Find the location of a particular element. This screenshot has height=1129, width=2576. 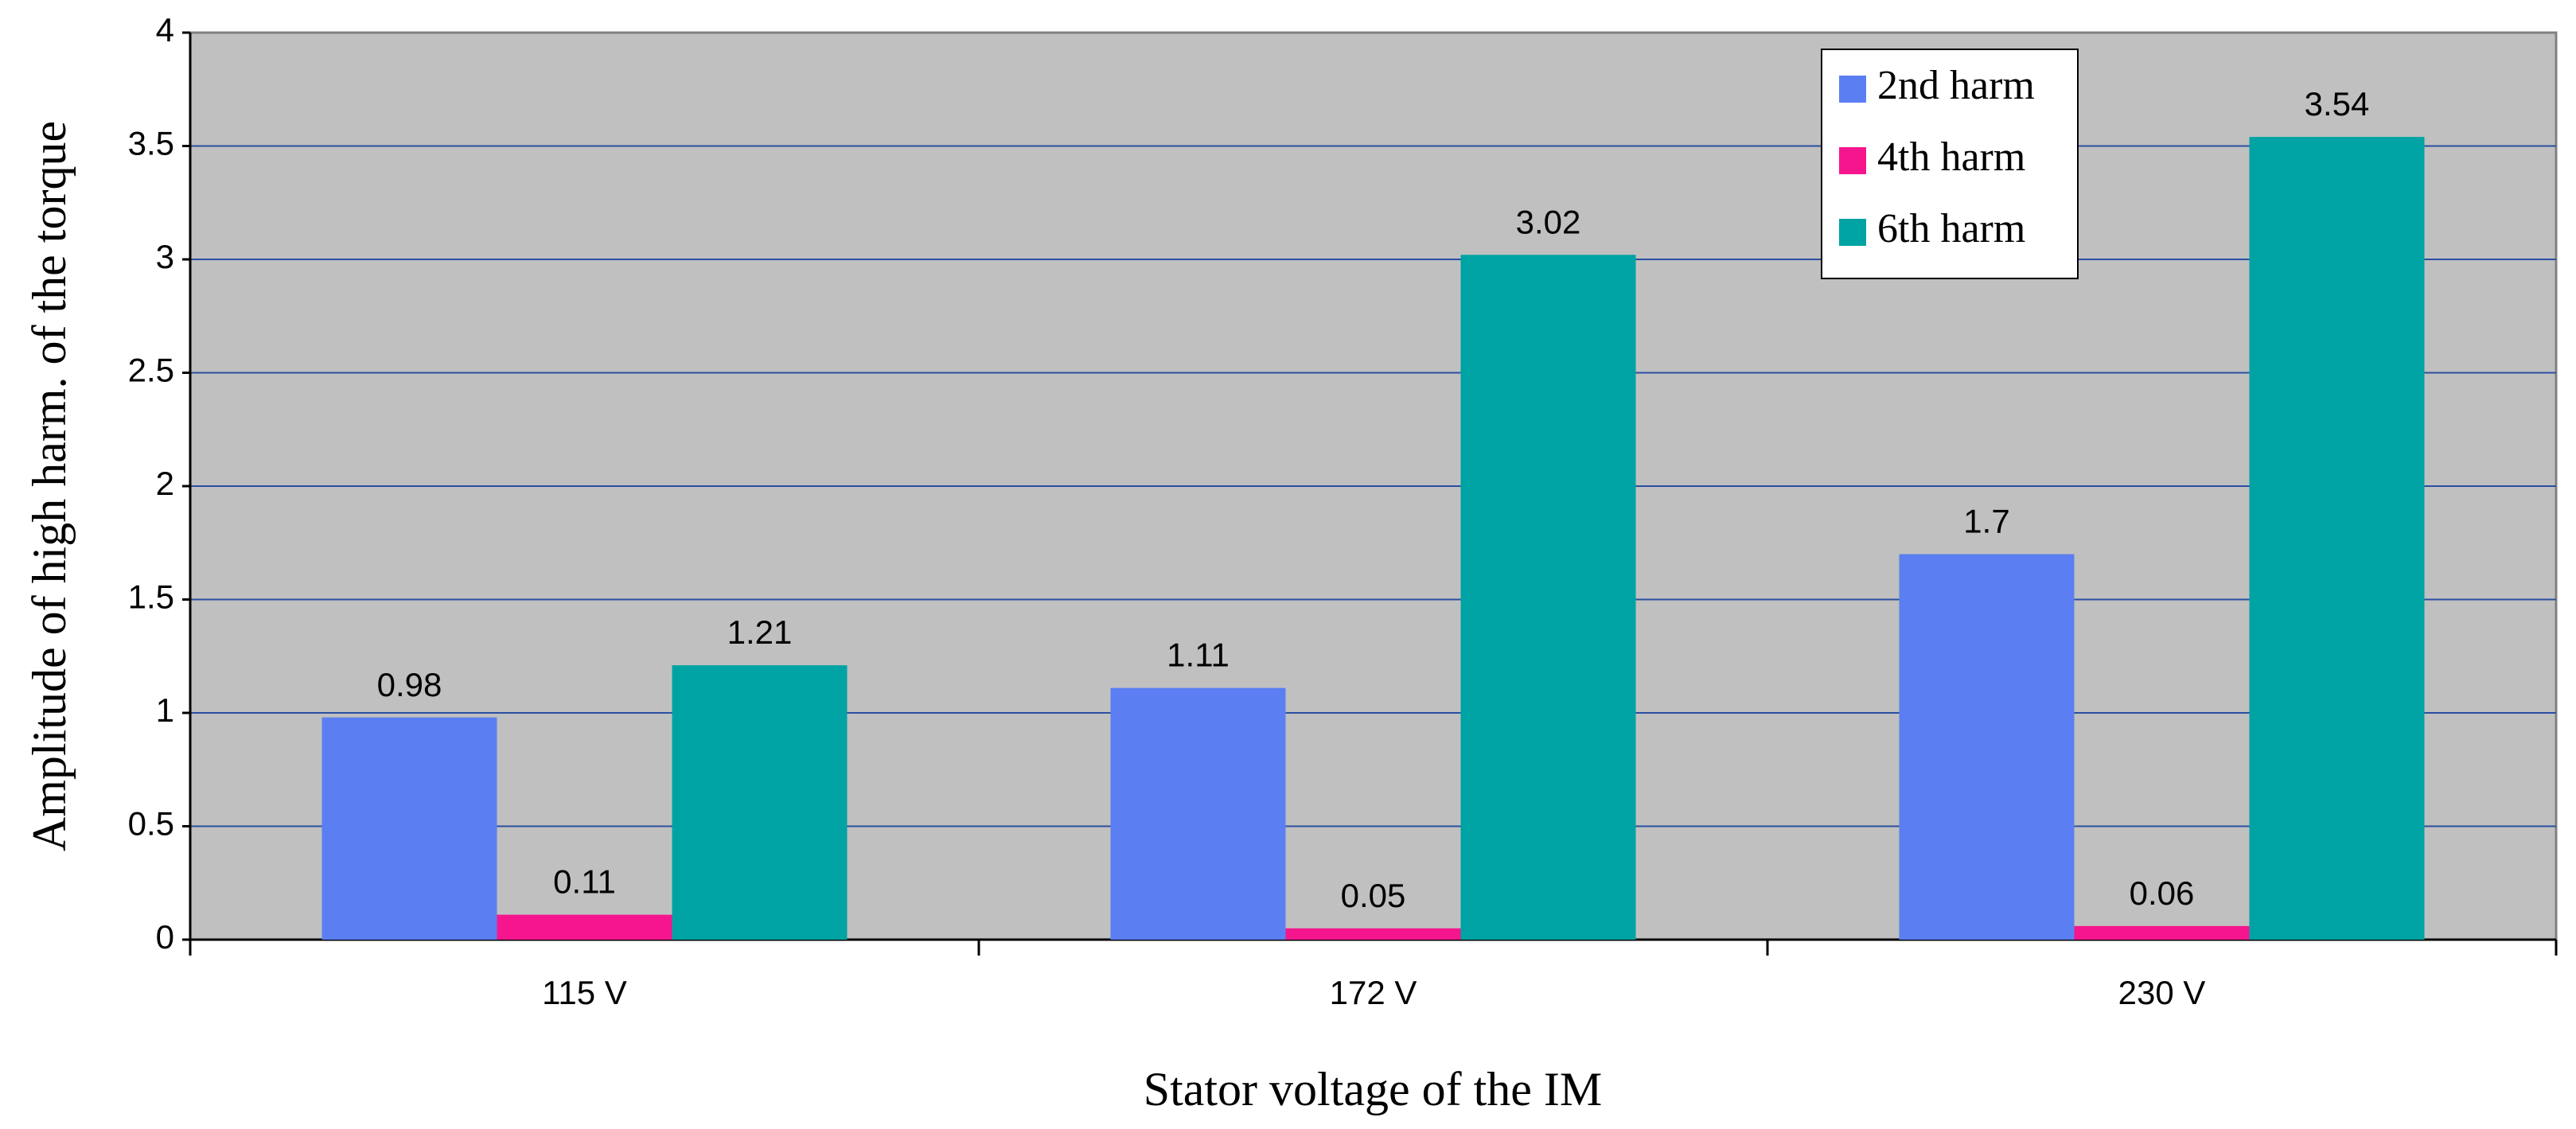

legend-label: 6th harm is located at coordinates (1951, 228).